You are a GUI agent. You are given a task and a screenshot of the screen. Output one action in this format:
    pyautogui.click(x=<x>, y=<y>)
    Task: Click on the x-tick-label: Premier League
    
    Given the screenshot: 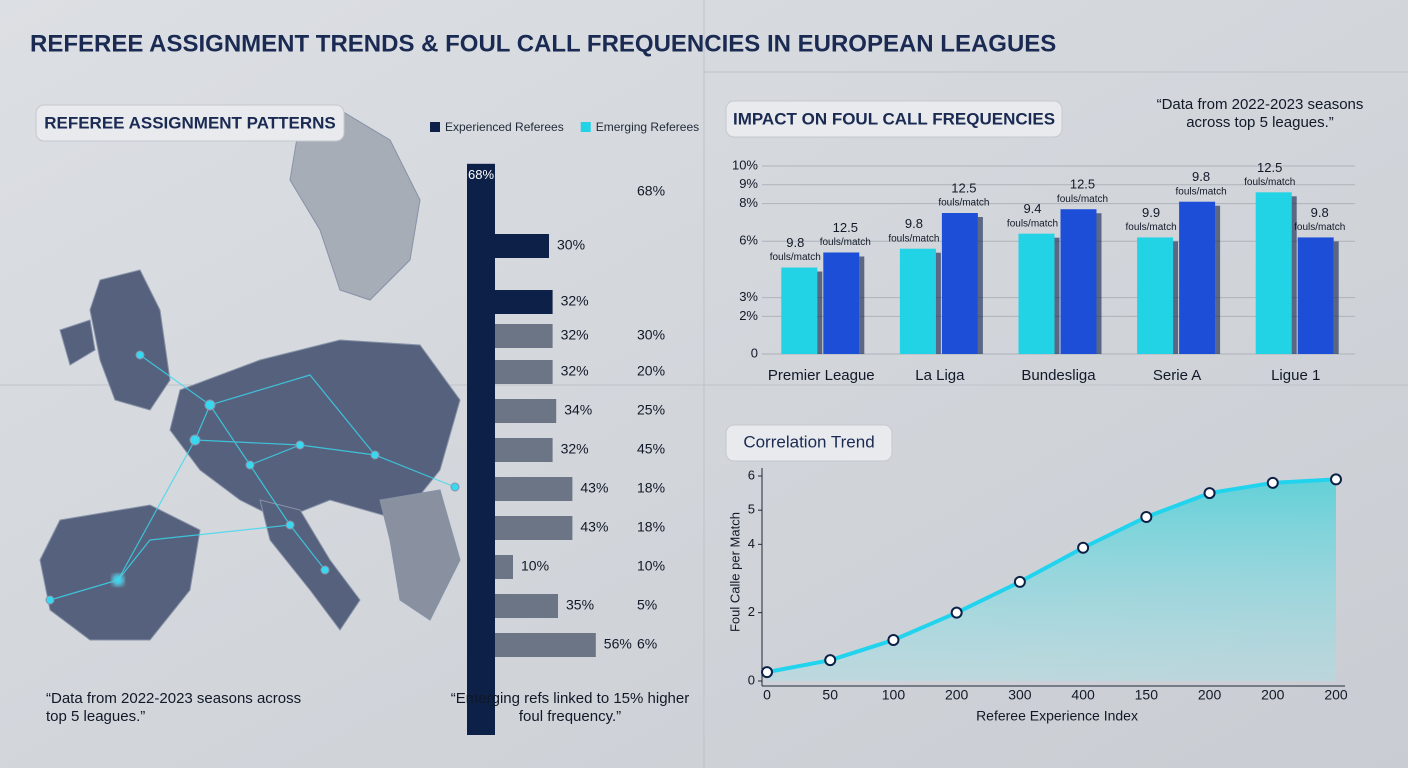 What is the action you would take?
    pyautogui.click(x=821, y=375)
    